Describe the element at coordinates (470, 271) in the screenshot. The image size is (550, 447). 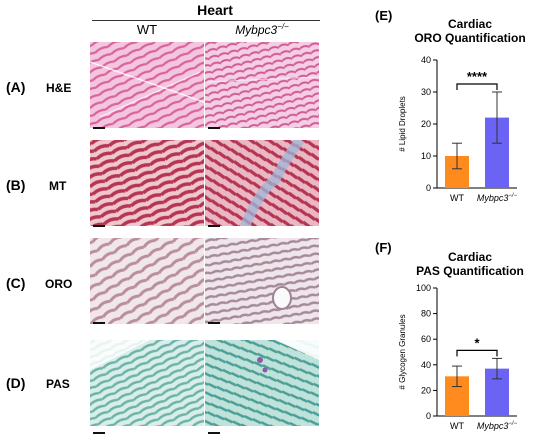
I see `chart-f-title-line2: PAS Quantification` at that location.